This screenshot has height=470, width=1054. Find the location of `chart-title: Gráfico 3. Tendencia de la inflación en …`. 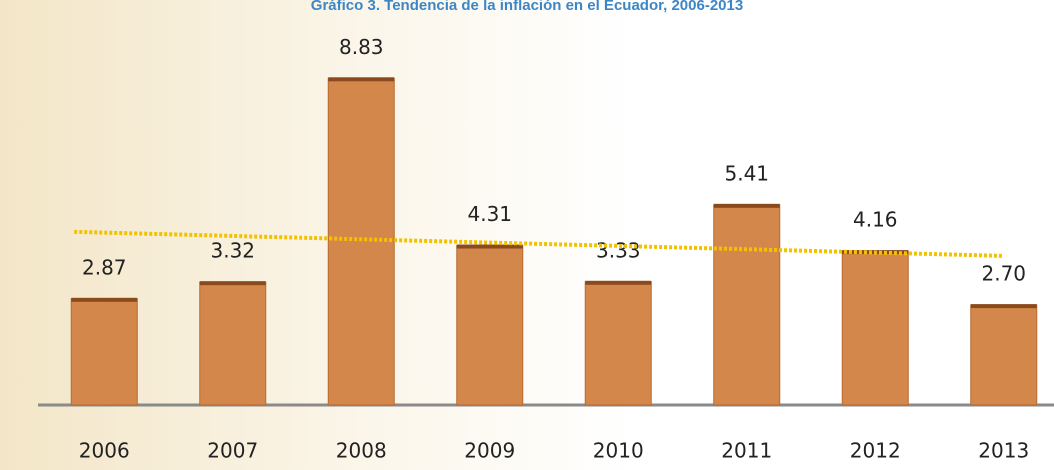

chart-title: Gráfico 3. Tendencia de la inflación en … is located at coordinates (527, 7).